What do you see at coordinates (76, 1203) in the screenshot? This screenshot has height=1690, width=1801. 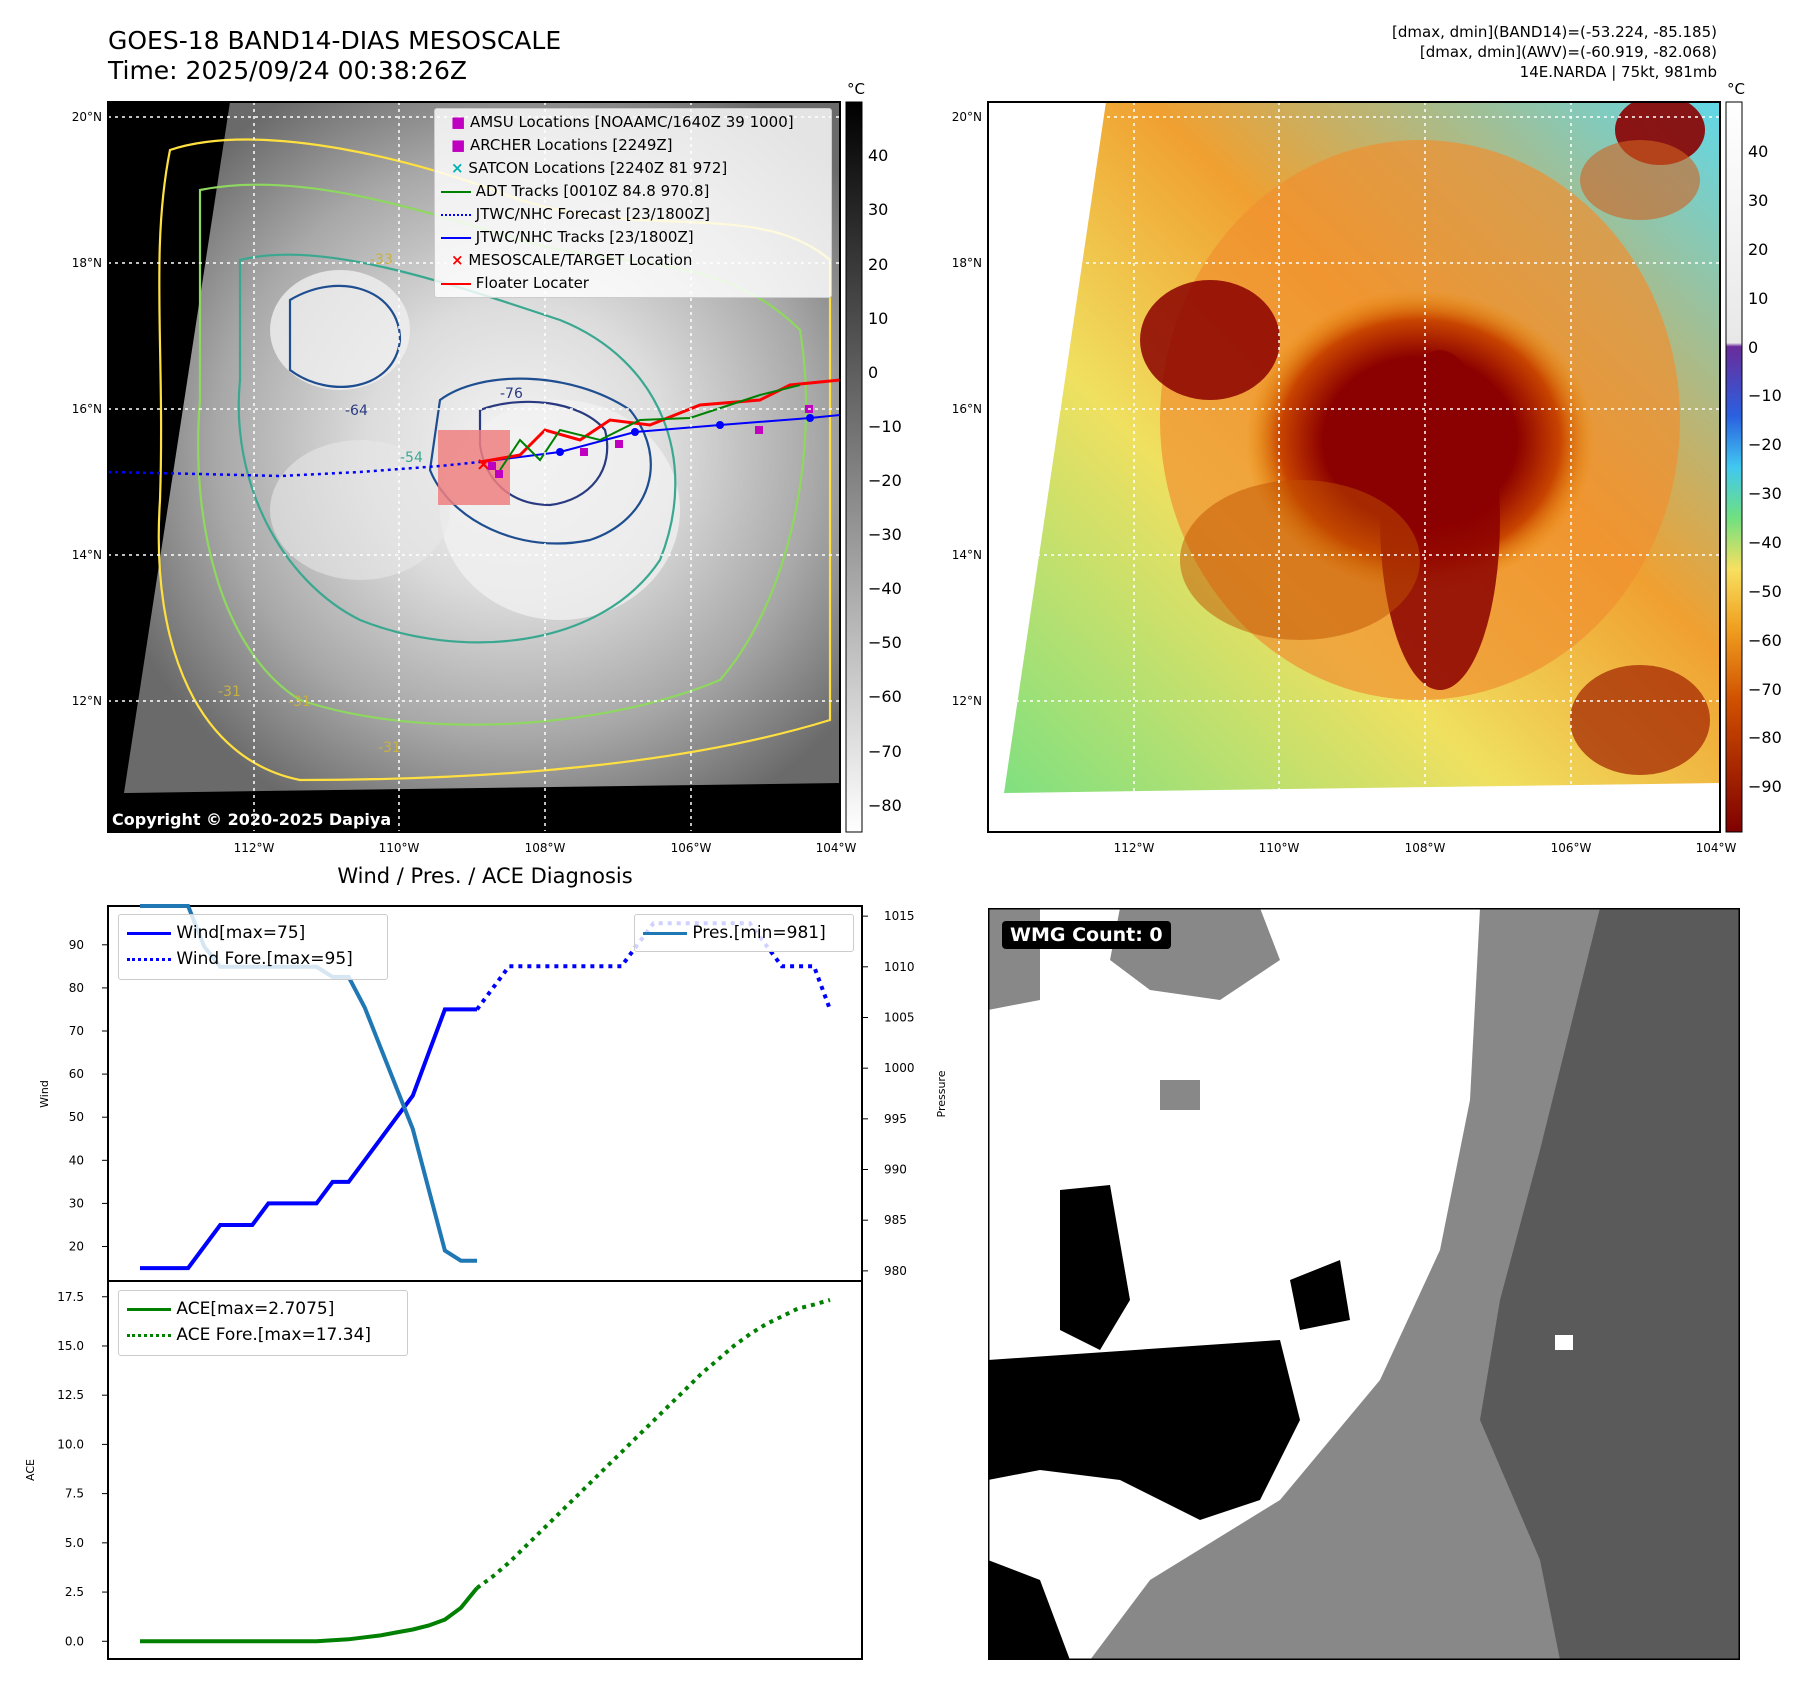 I see `wind-tick-label: 30` at bounding box center [76, 1203].